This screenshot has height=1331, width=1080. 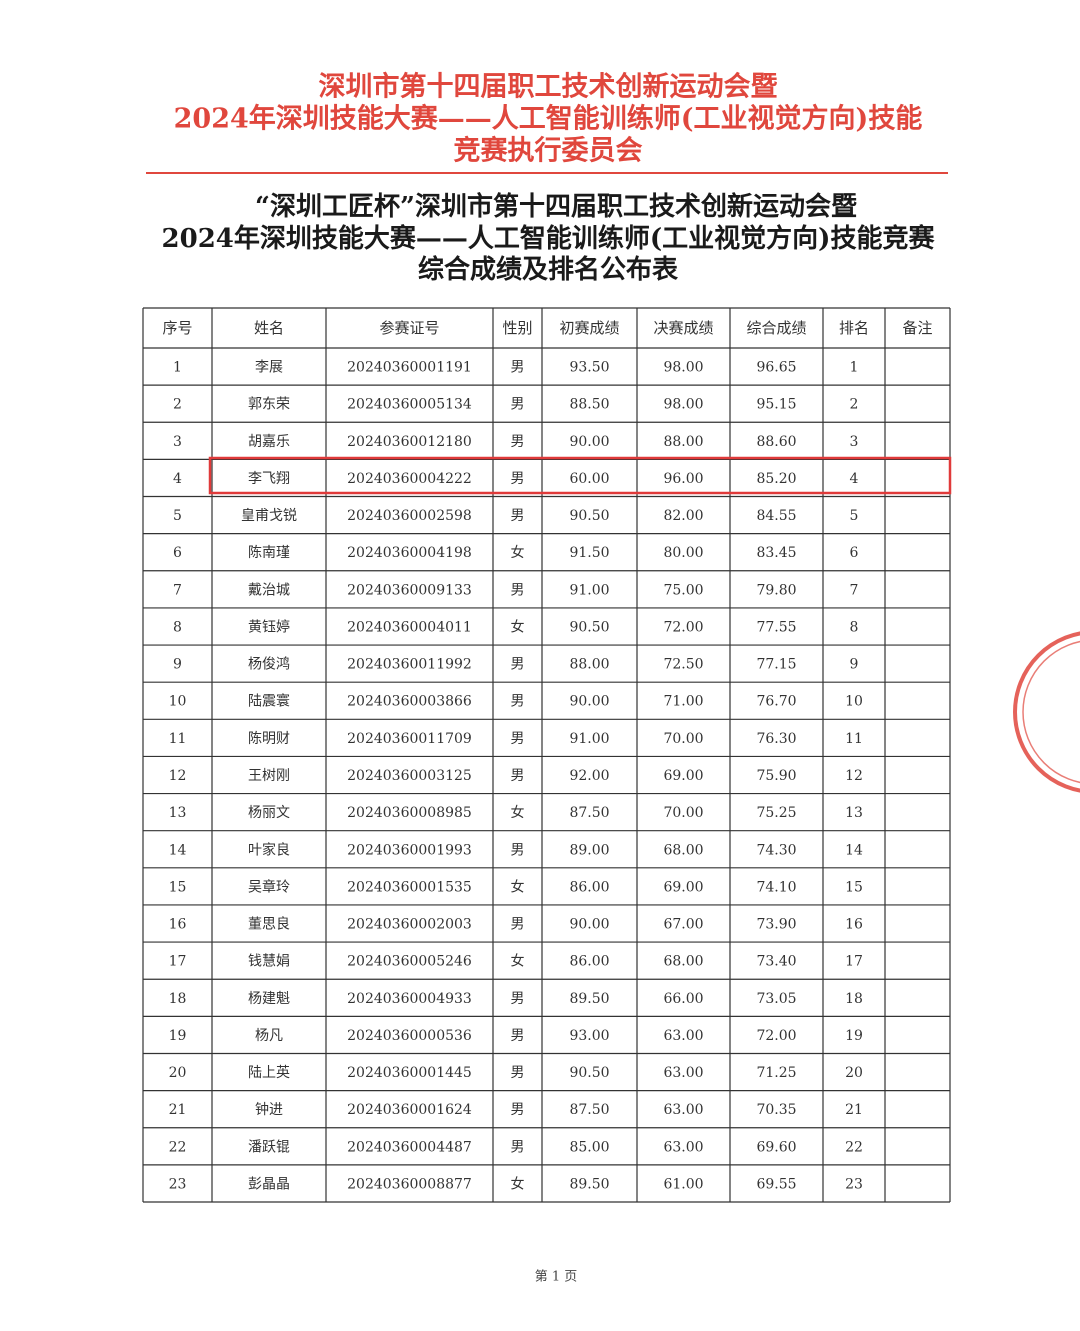 I want to click on table-cell: 20240360003125, so click(x=409, y=776).